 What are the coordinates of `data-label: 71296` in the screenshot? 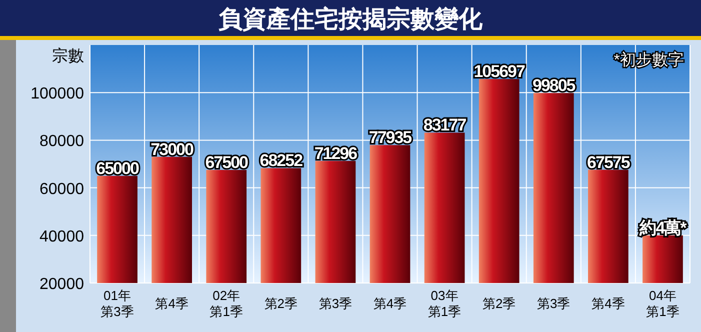 It's located at (336, 153).